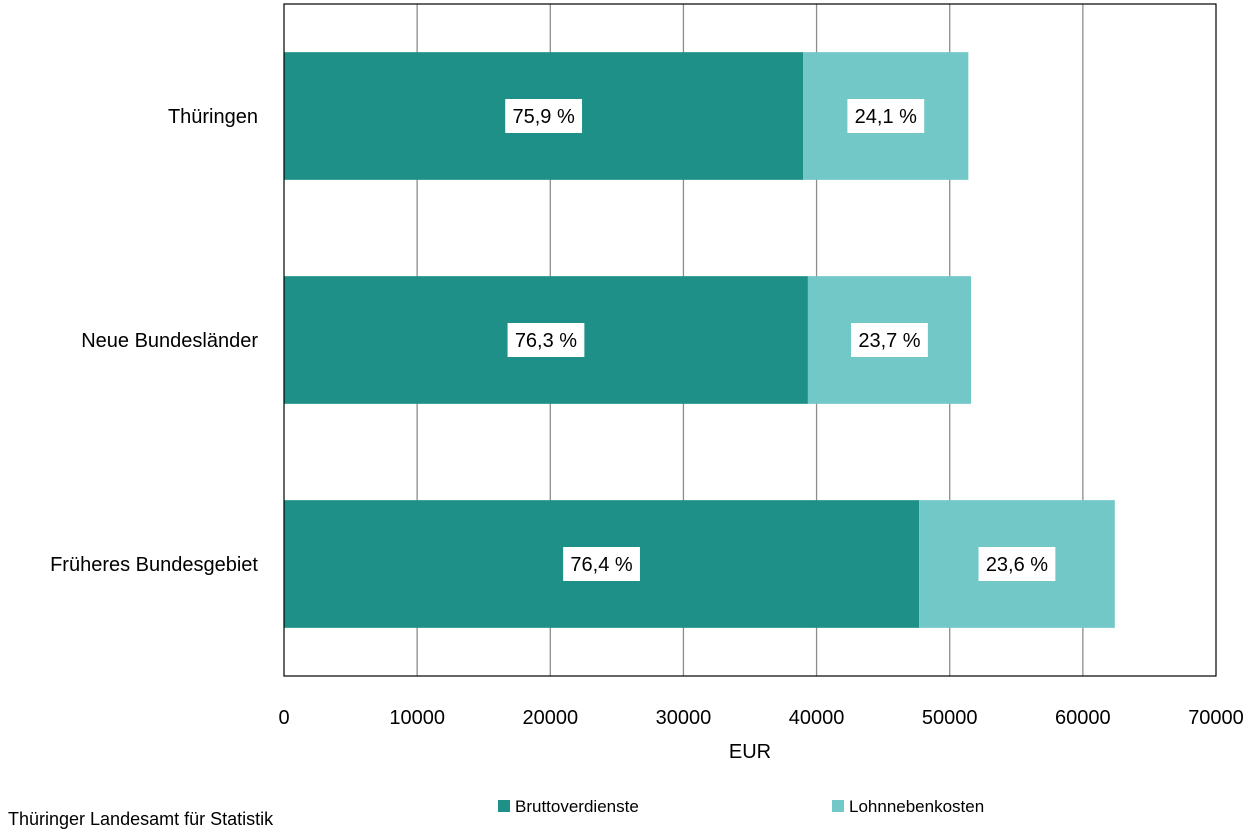 This screenshot has width=1259, height=832. I want to click on data-label: 75,9 %, so click(544, 116).